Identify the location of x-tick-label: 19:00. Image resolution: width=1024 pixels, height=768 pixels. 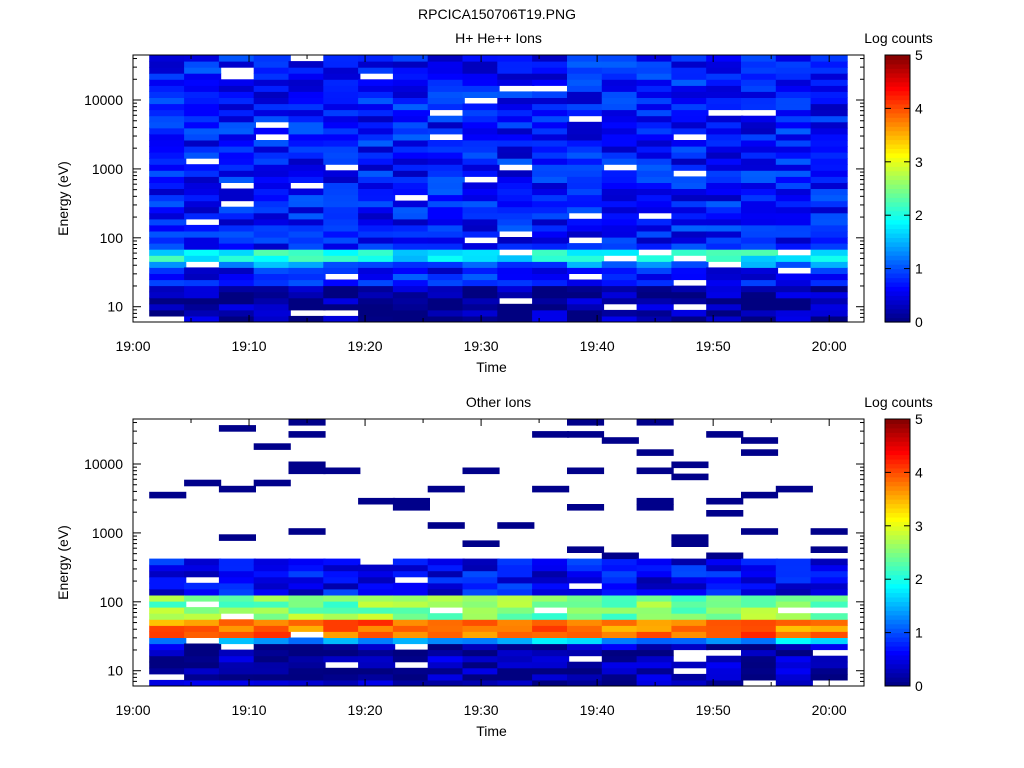
(132, 346).